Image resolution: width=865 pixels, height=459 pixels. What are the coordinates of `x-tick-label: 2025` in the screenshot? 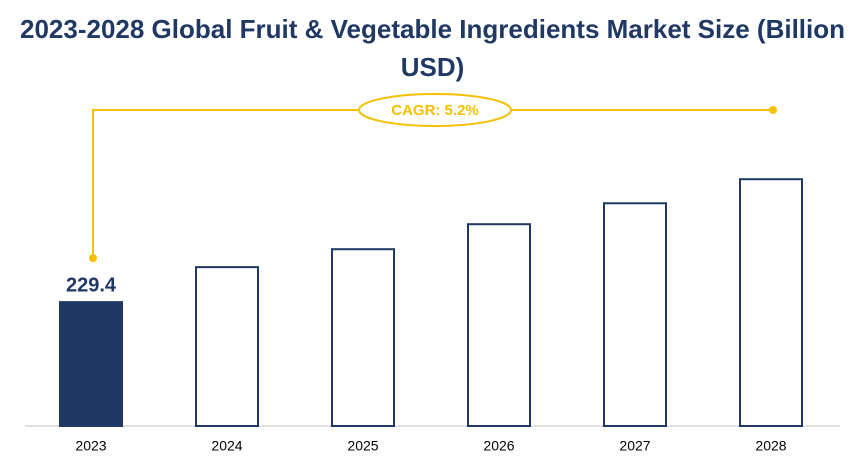 It's located at (362, 446).